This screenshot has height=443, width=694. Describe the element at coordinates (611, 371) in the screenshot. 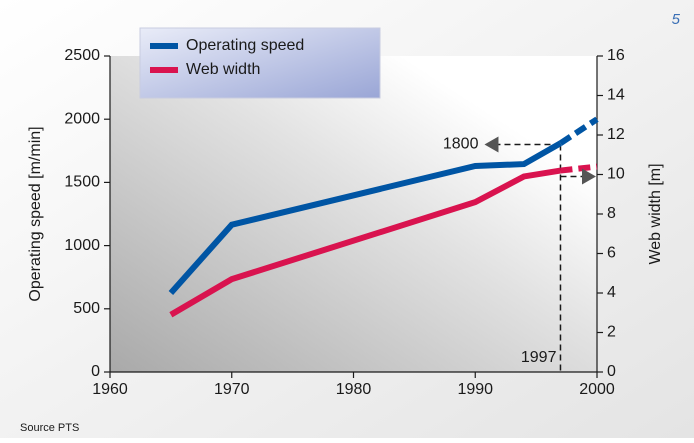

I see `y2-tick-label: 0` at that location.